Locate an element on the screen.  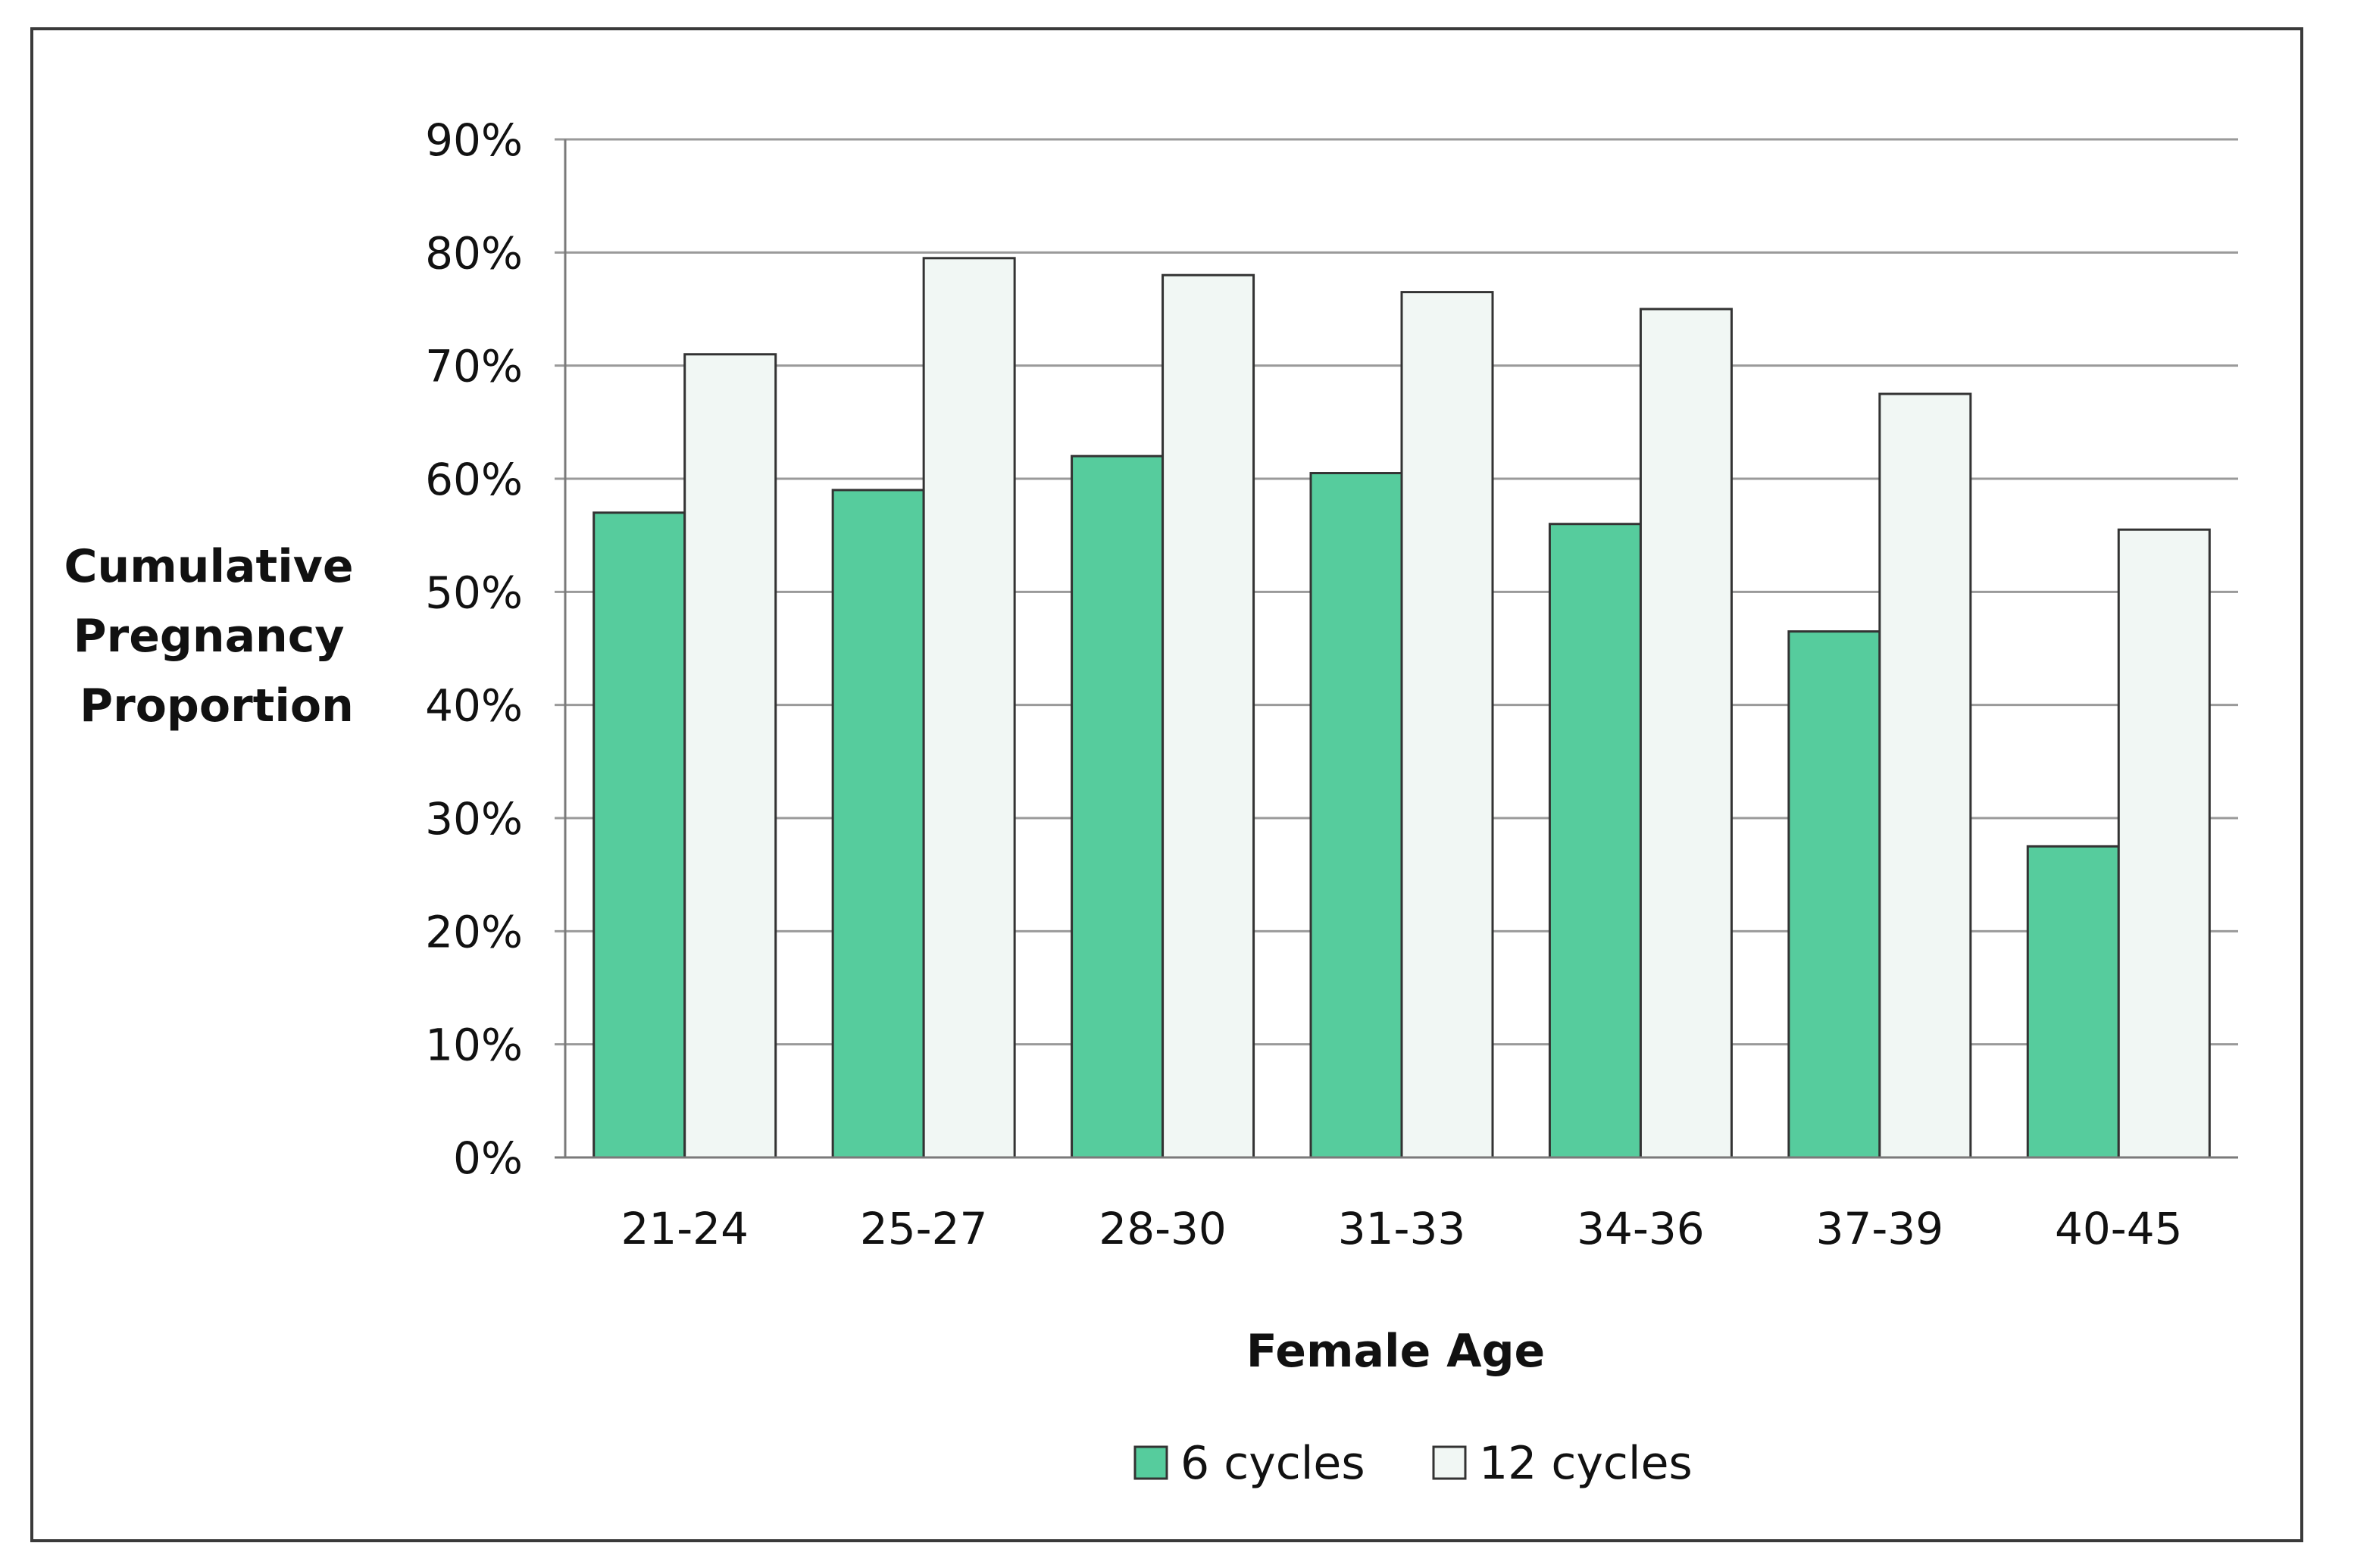
y-tick-label: 20% is located at coordinates (474, 932).